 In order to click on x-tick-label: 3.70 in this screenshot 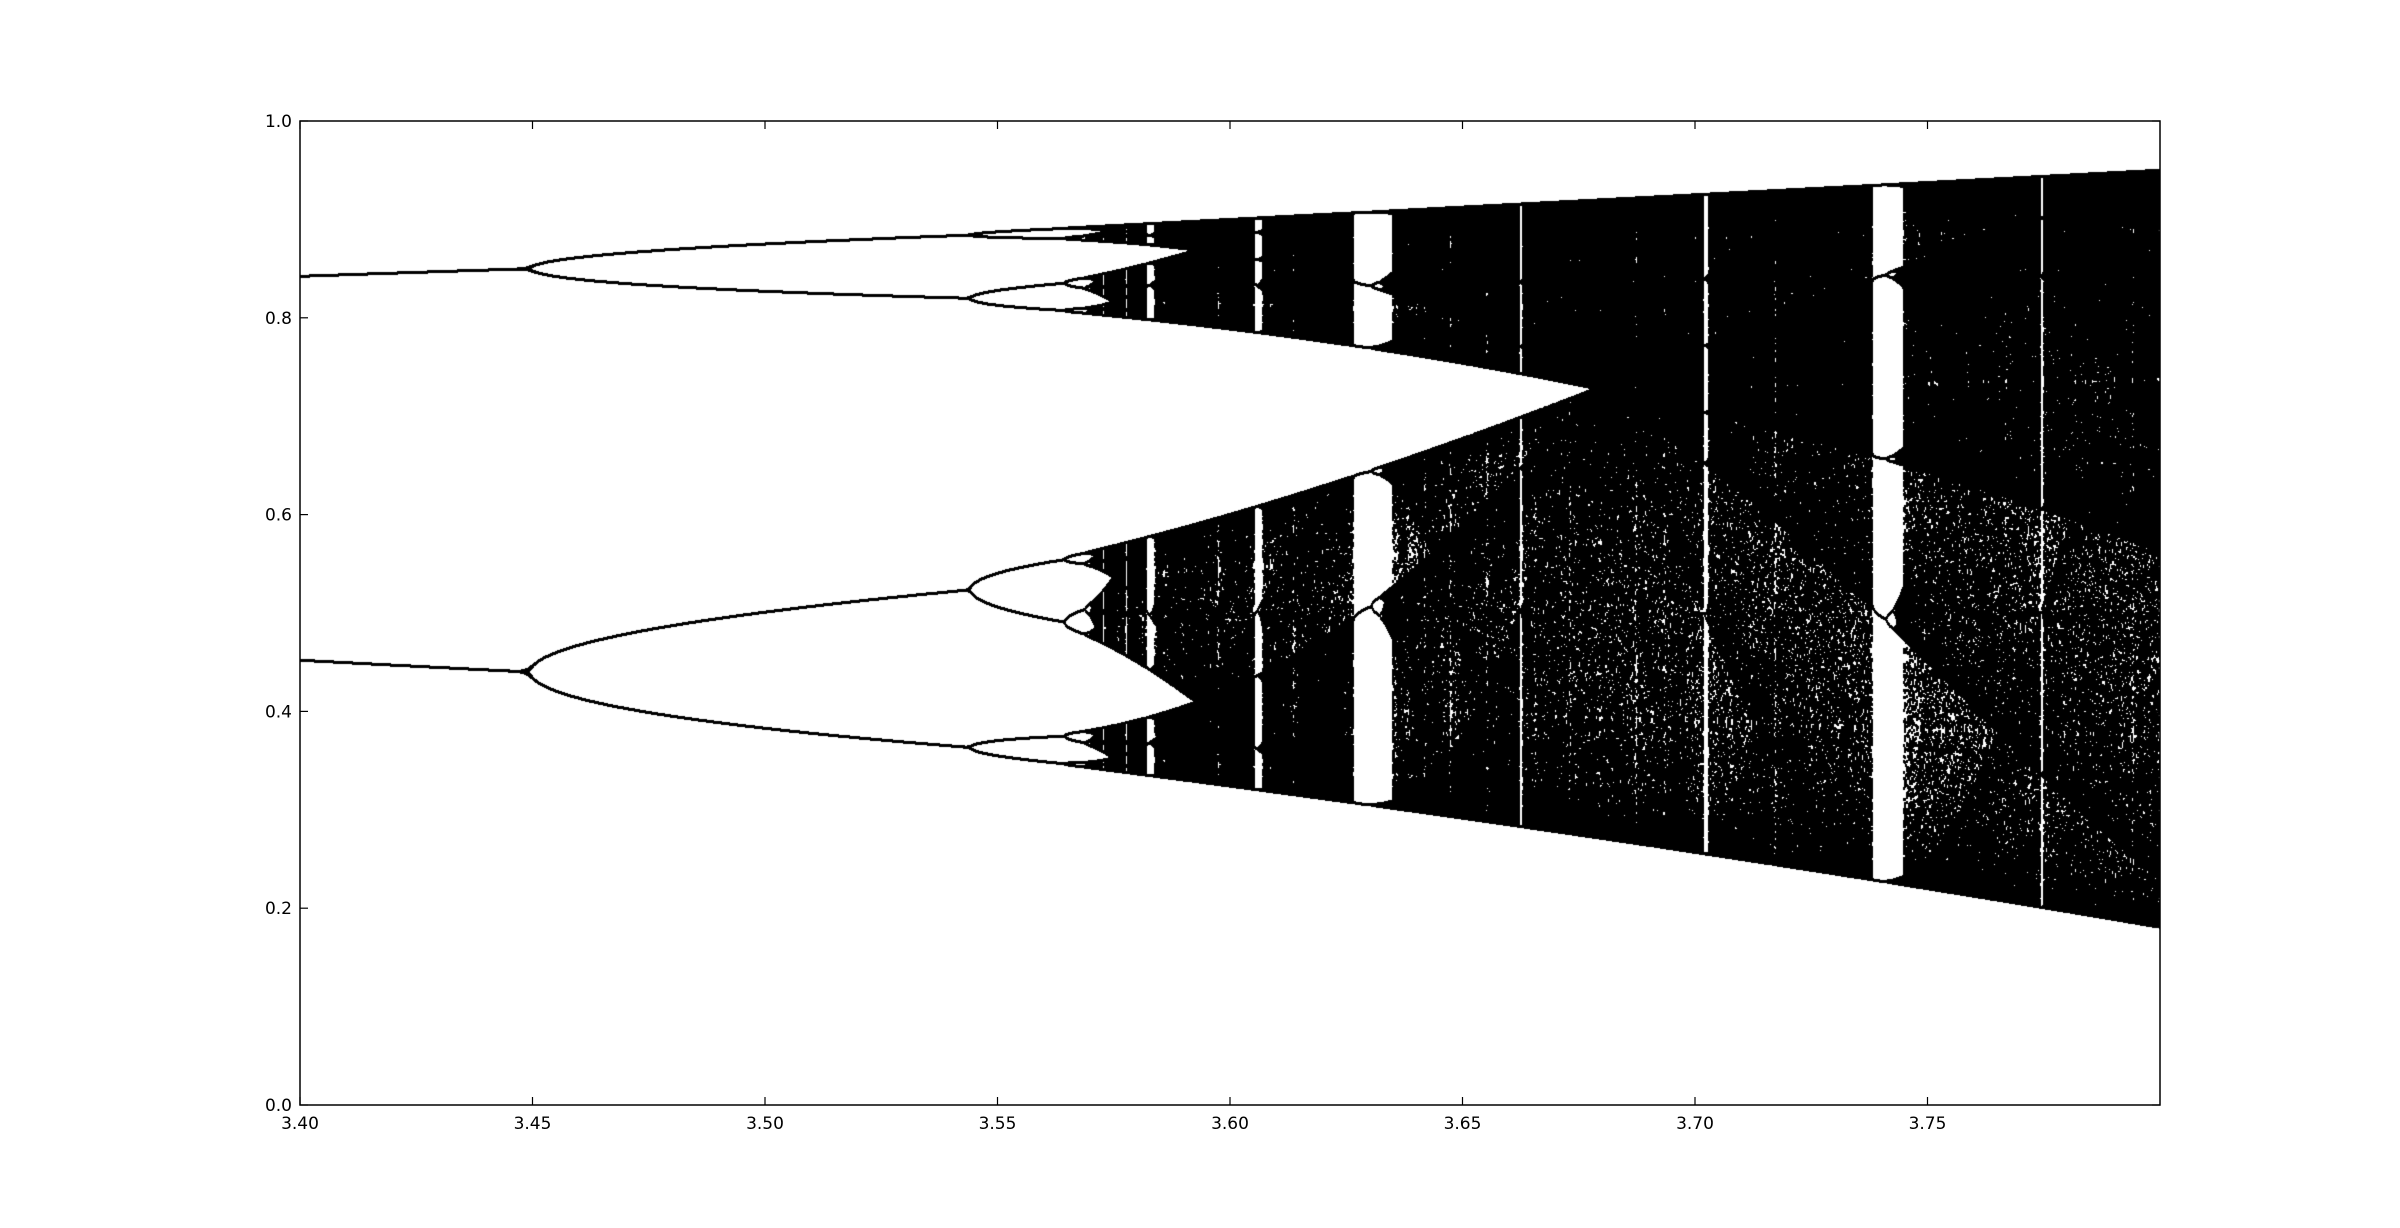, I will do `click(1695, 1124)`.